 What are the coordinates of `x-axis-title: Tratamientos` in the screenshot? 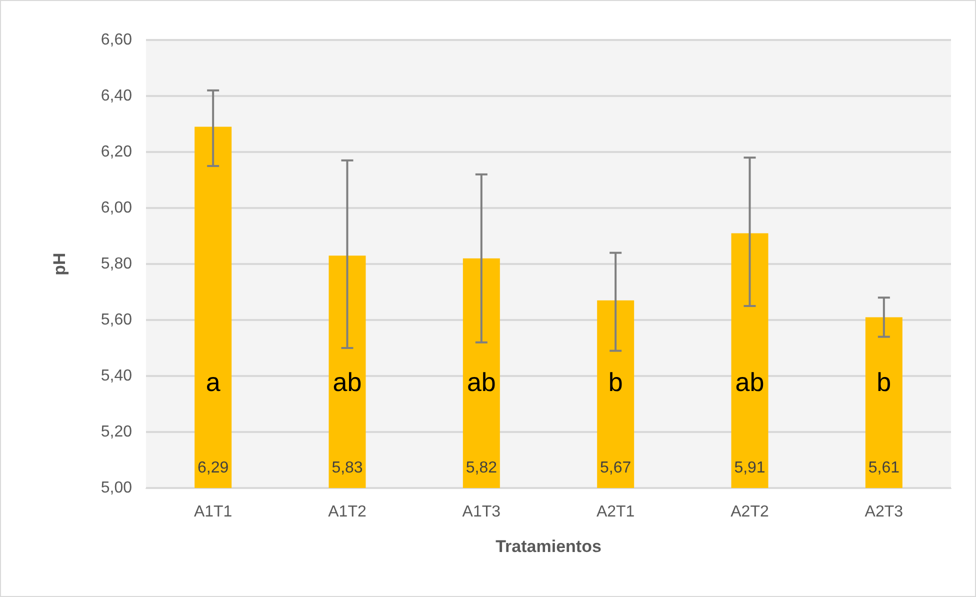 It's located at (549, 546).